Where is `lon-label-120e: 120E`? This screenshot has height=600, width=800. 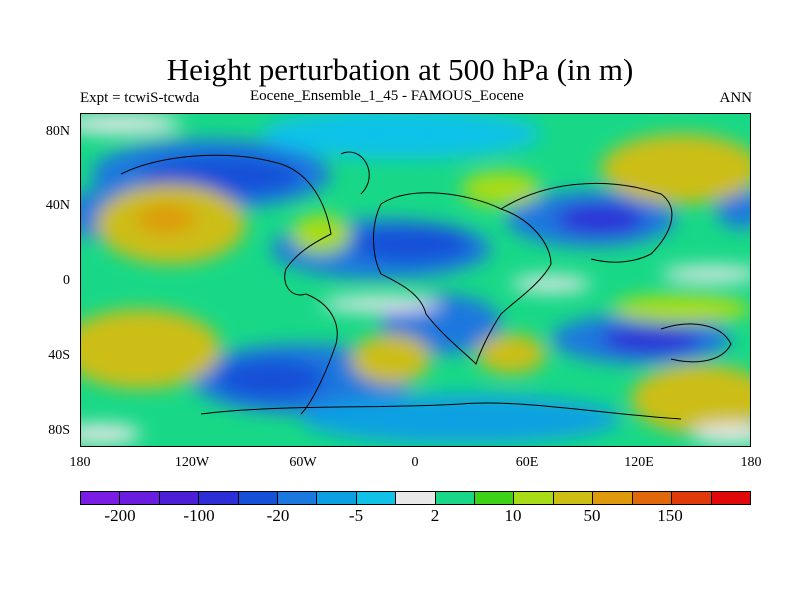
lon-label-120e: 120E is located at coordinates (639, 462).